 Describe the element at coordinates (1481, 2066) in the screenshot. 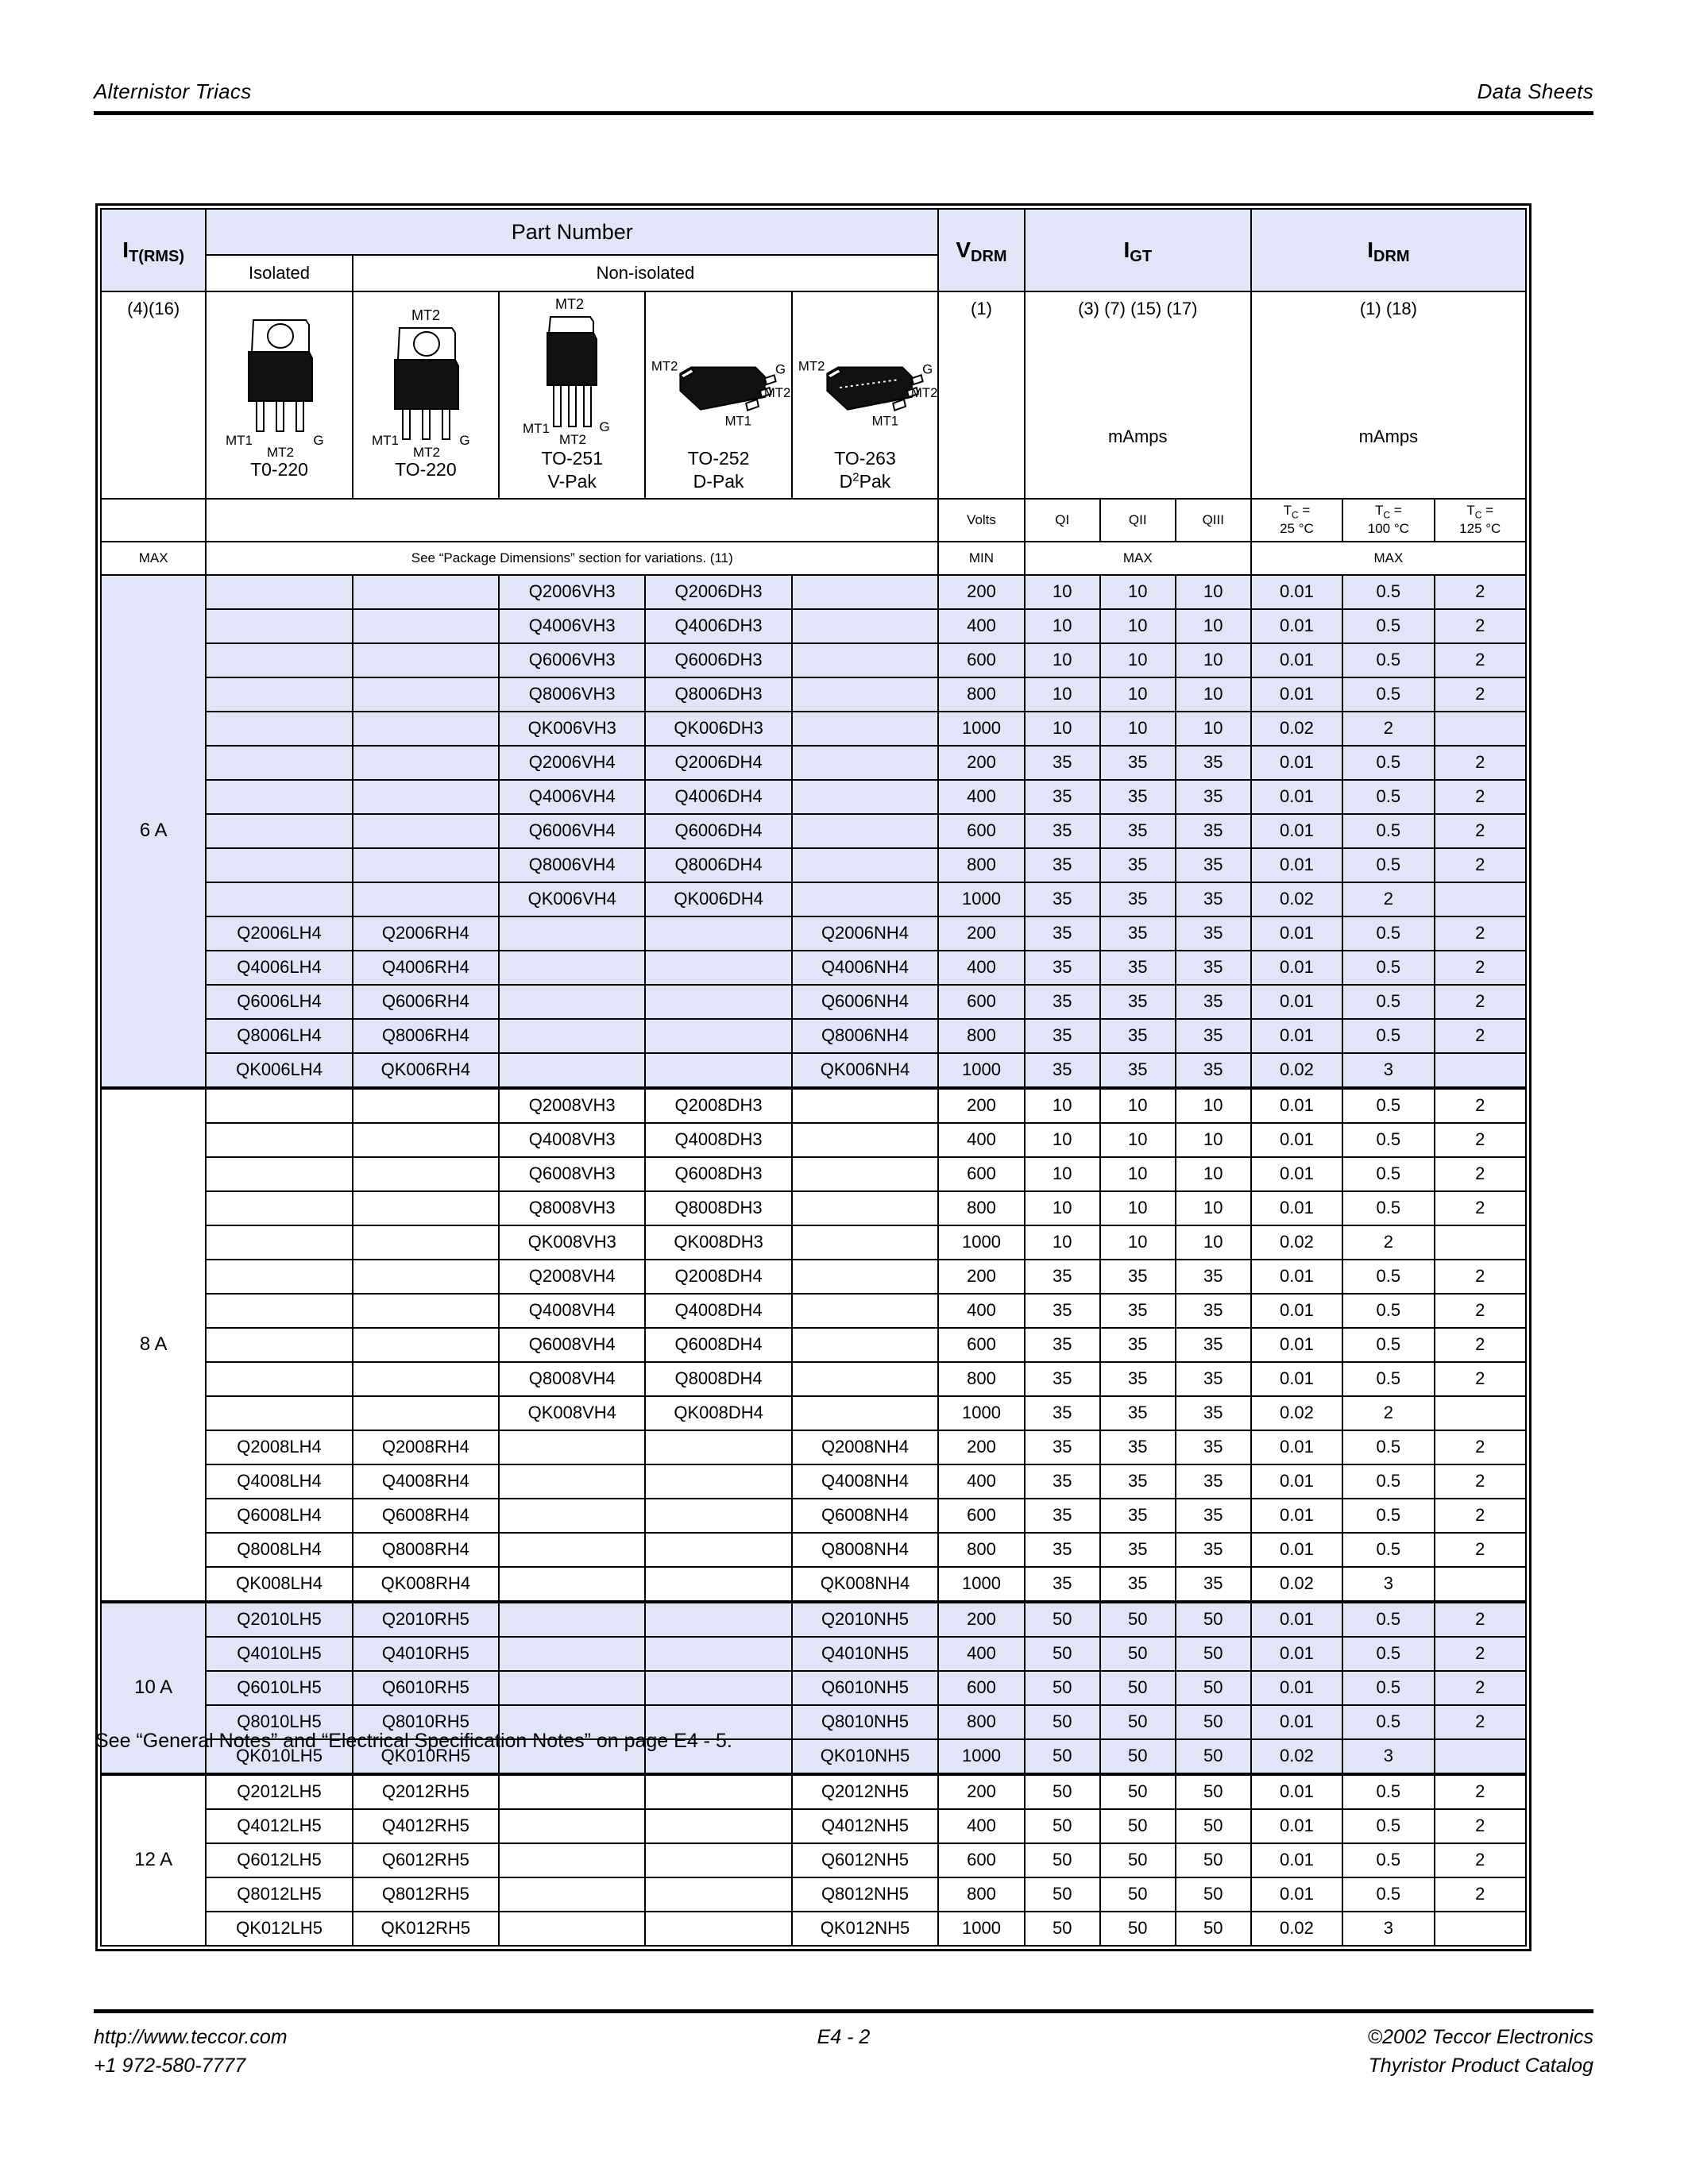

I see `footer-catalog: Thyristor Product Catalog` at that location.